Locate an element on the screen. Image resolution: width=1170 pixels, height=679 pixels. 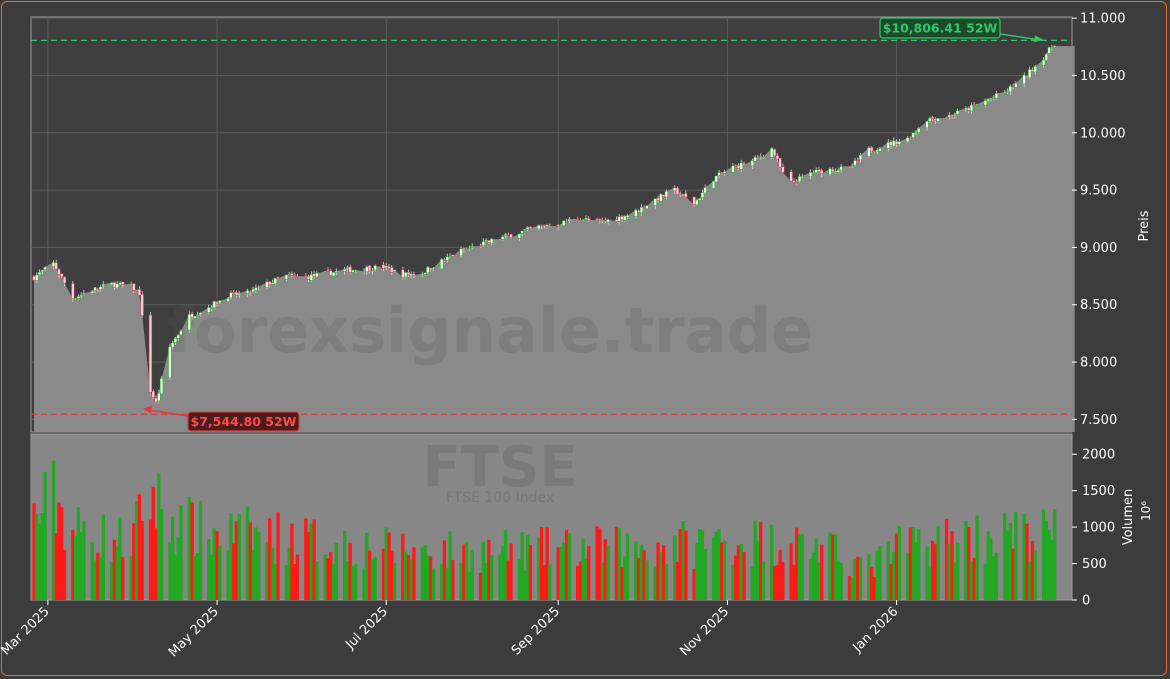
low-52w-label-box is located at coordinates (243, 421).